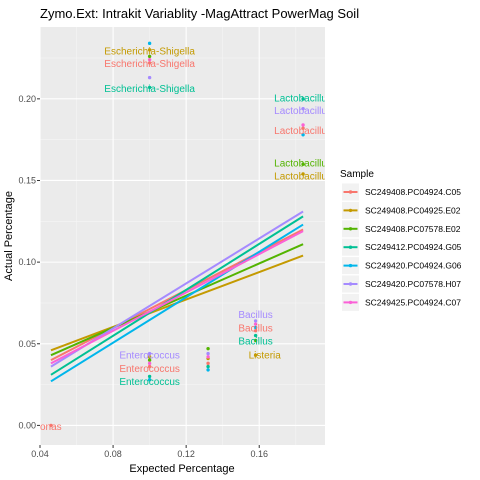  What do you see at coordinates (181, 469) in the screenshot?
I see `x-axis-title: Expected Percentage` at bounding box center [181, 469].